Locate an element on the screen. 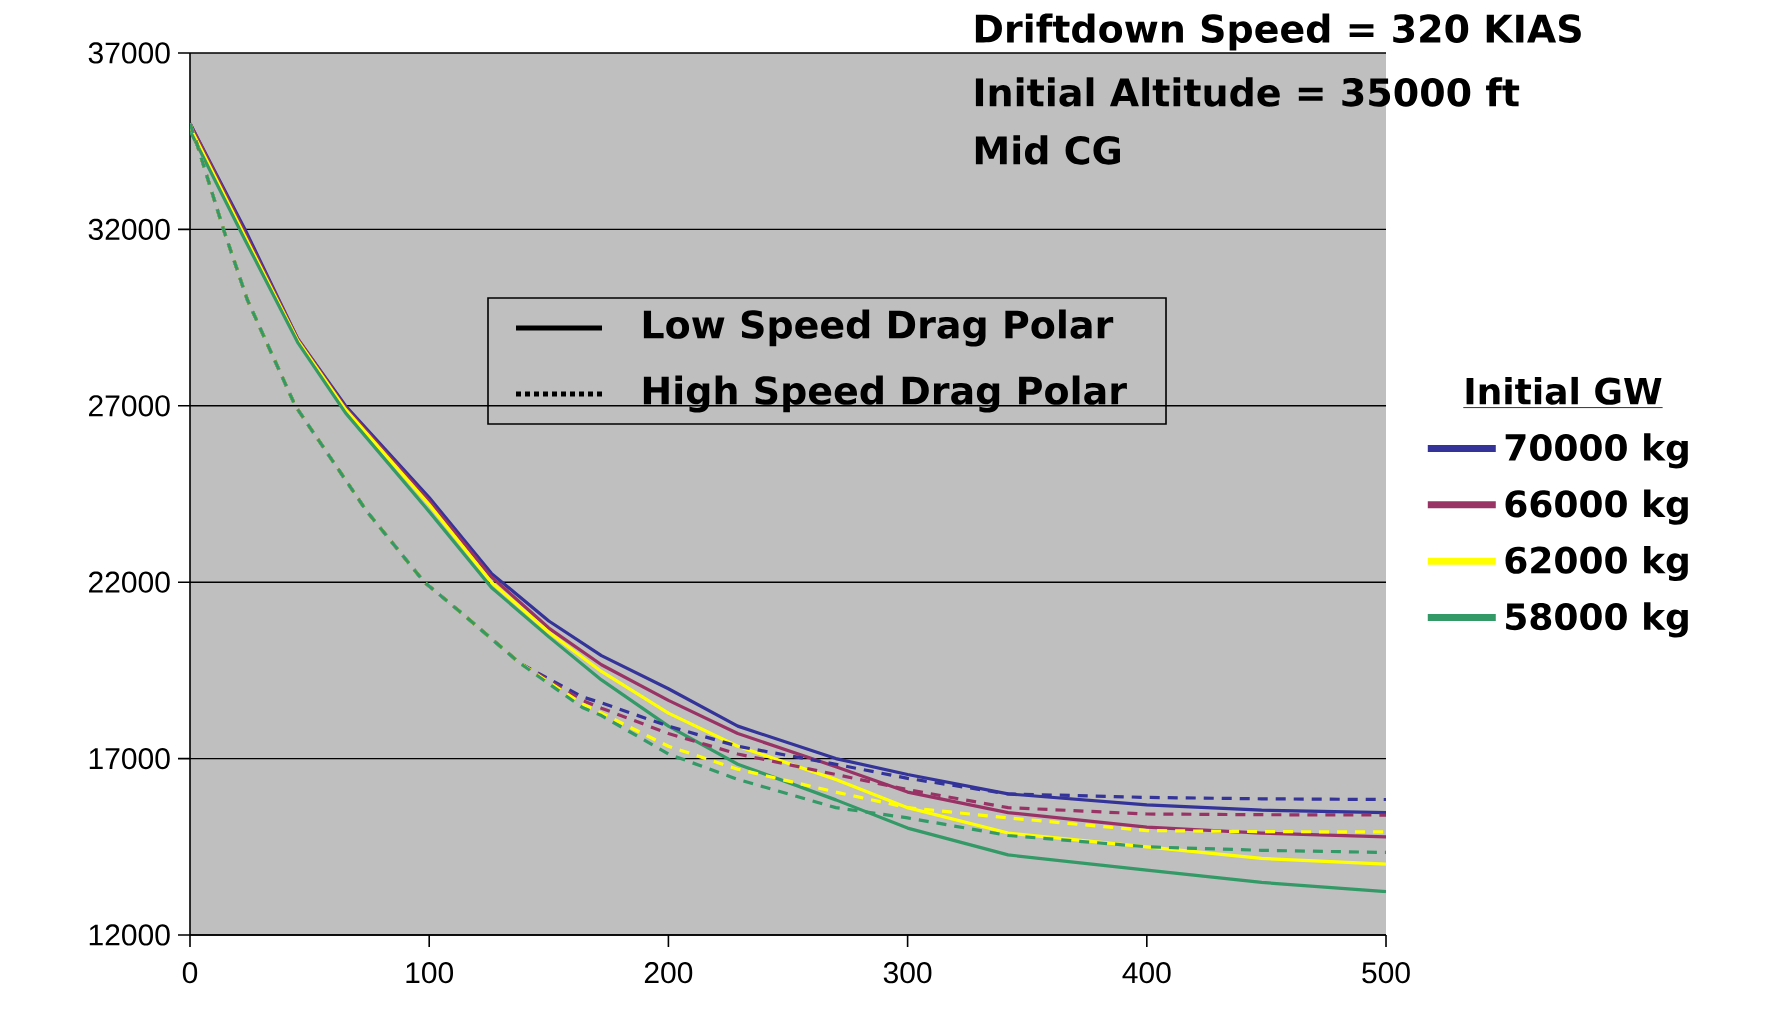 This screenshot has height=1034, width=1773. legend-label: 66000 kg is located at coordinates (1596, 507).